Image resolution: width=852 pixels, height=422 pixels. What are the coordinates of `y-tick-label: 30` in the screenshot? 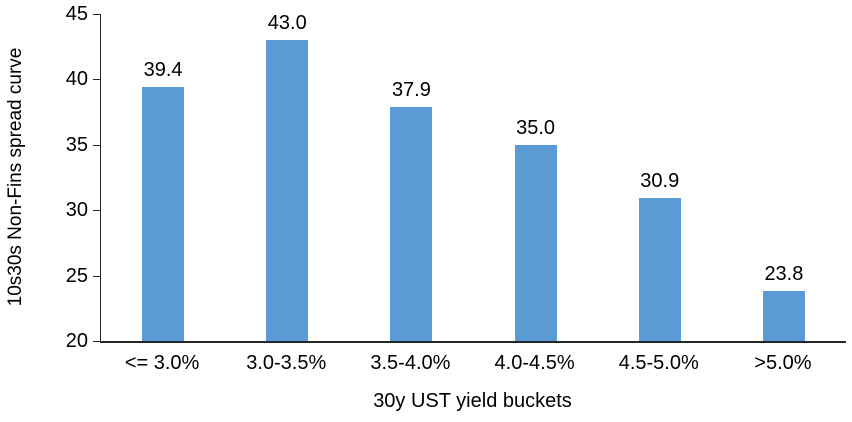 It's located at (76, 210).